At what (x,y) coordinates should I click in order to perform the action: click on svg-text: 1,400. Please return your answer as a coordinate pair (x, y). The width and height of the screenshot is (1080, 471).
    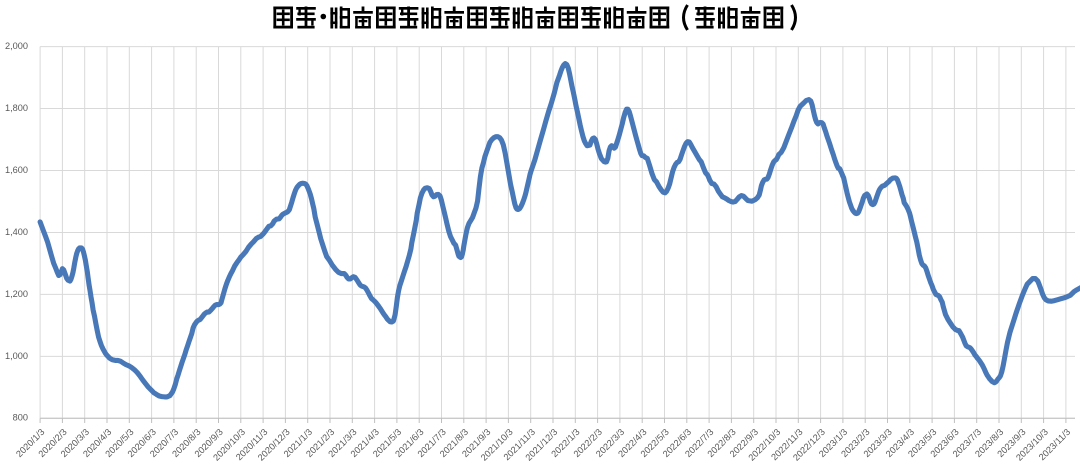
    Looking at the image, I should click on (16, 232).